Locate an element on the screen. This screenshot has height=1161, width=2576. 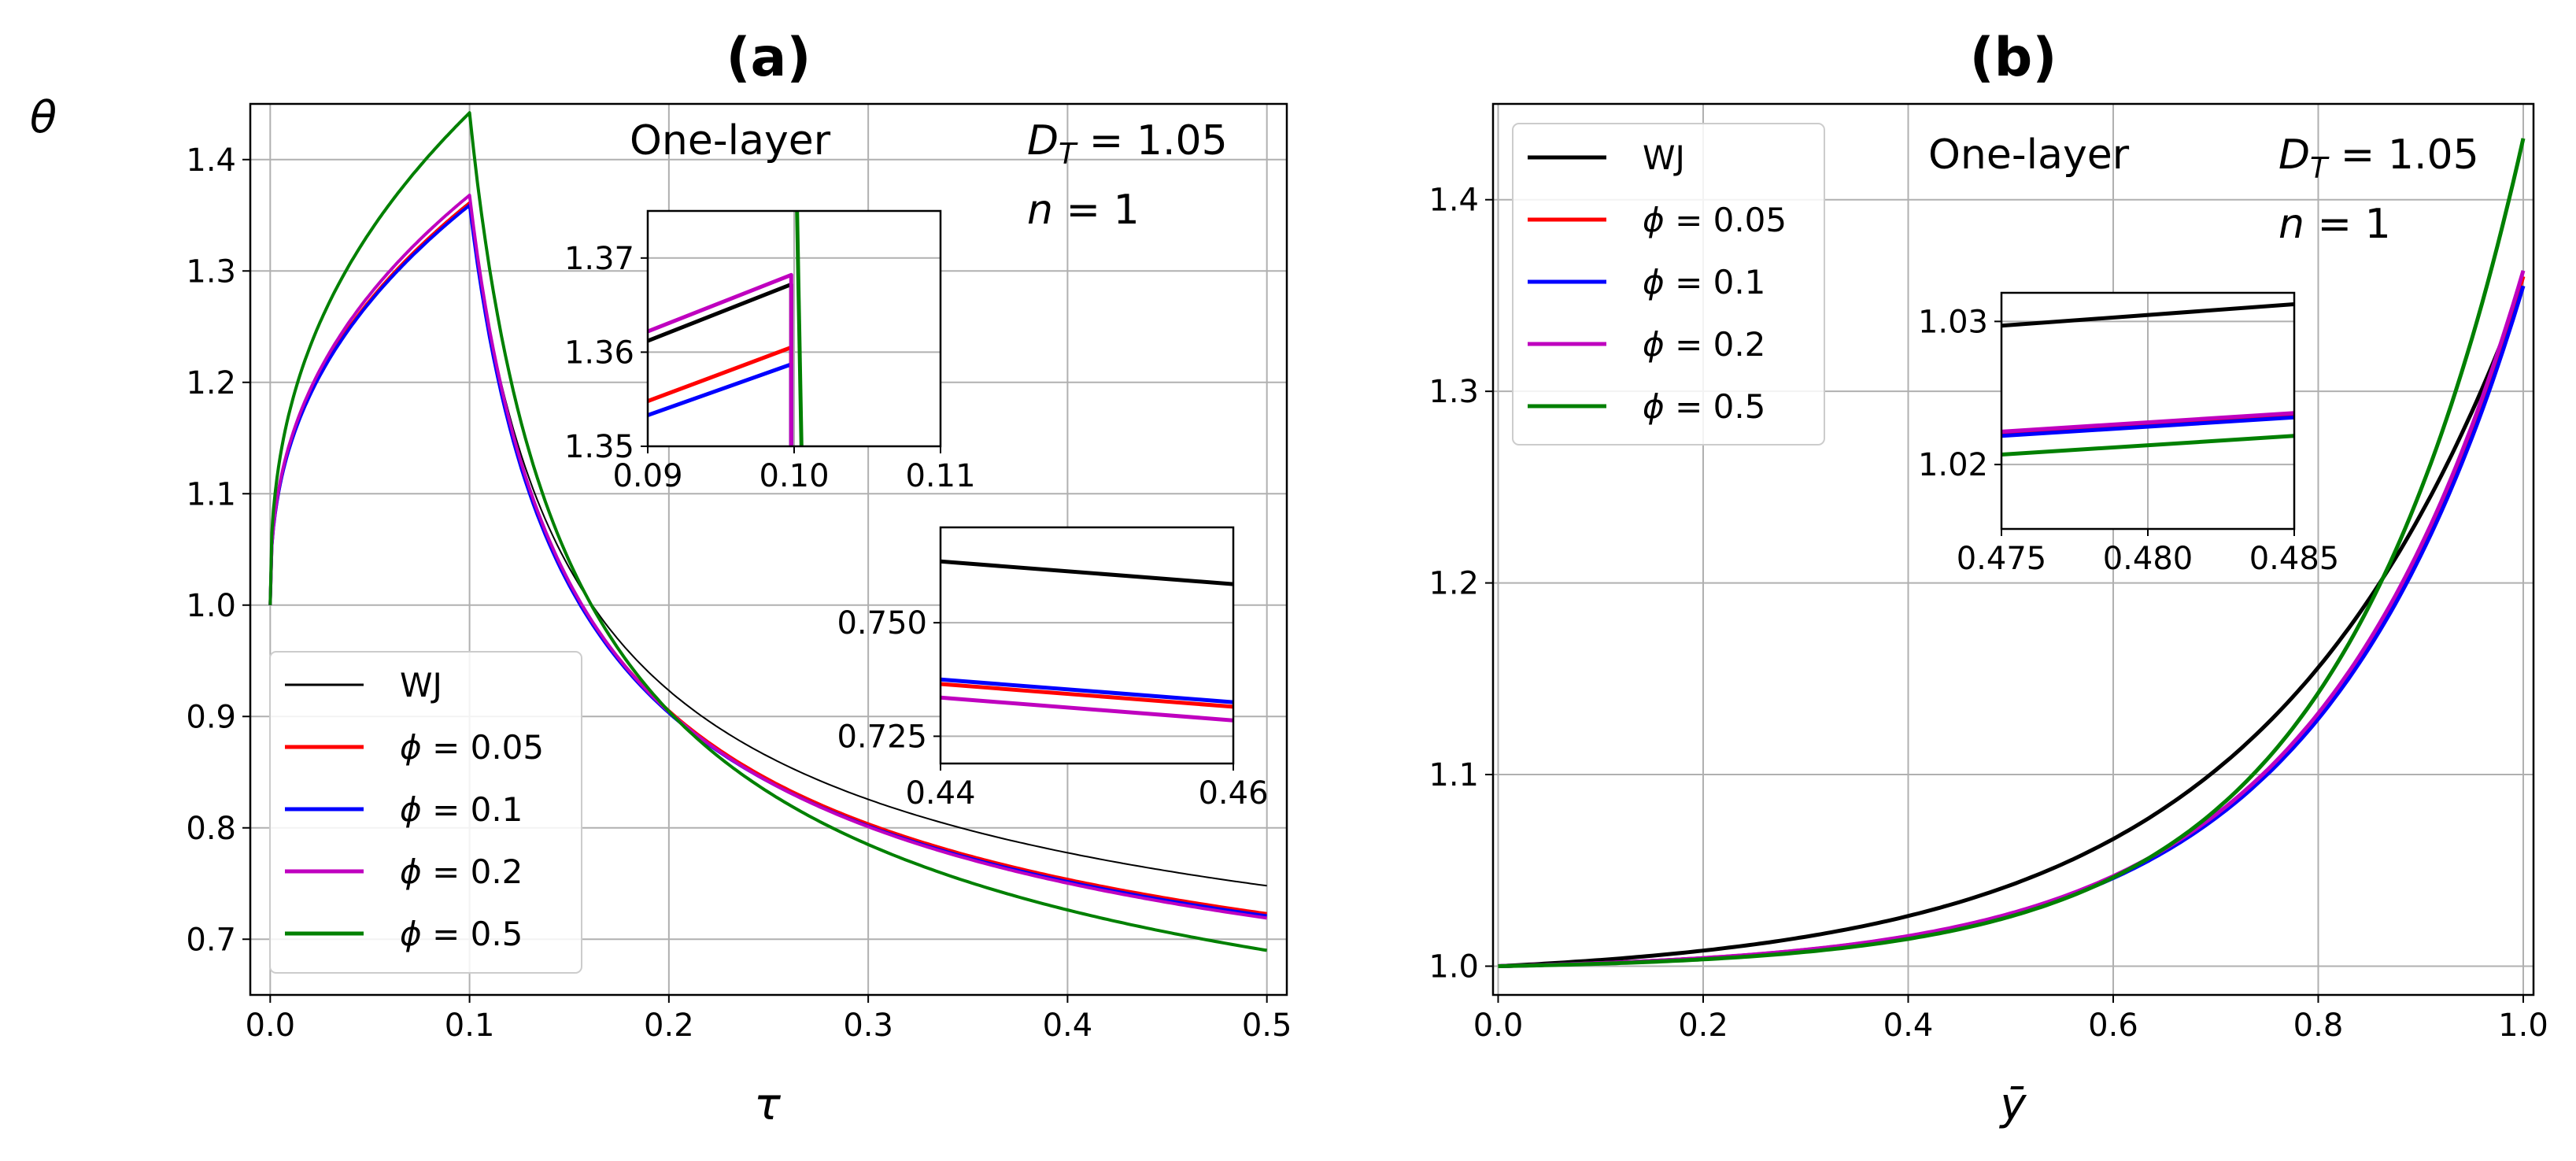
b-inset-xtick-label-2: 0.485 is located at coordinates (2294, 559).